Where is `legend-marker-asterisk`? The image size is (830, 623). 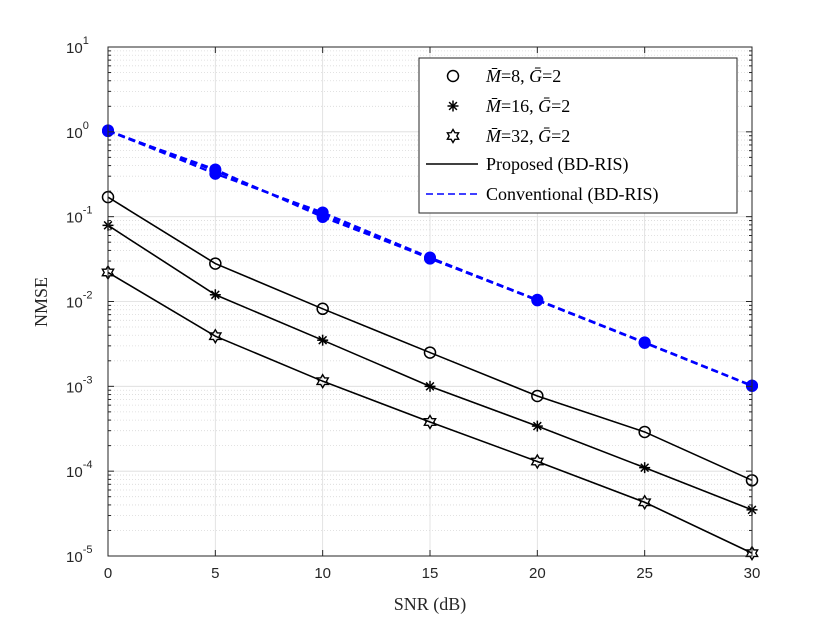
legend-marker-asterisk is located at coordinates (453, 106).